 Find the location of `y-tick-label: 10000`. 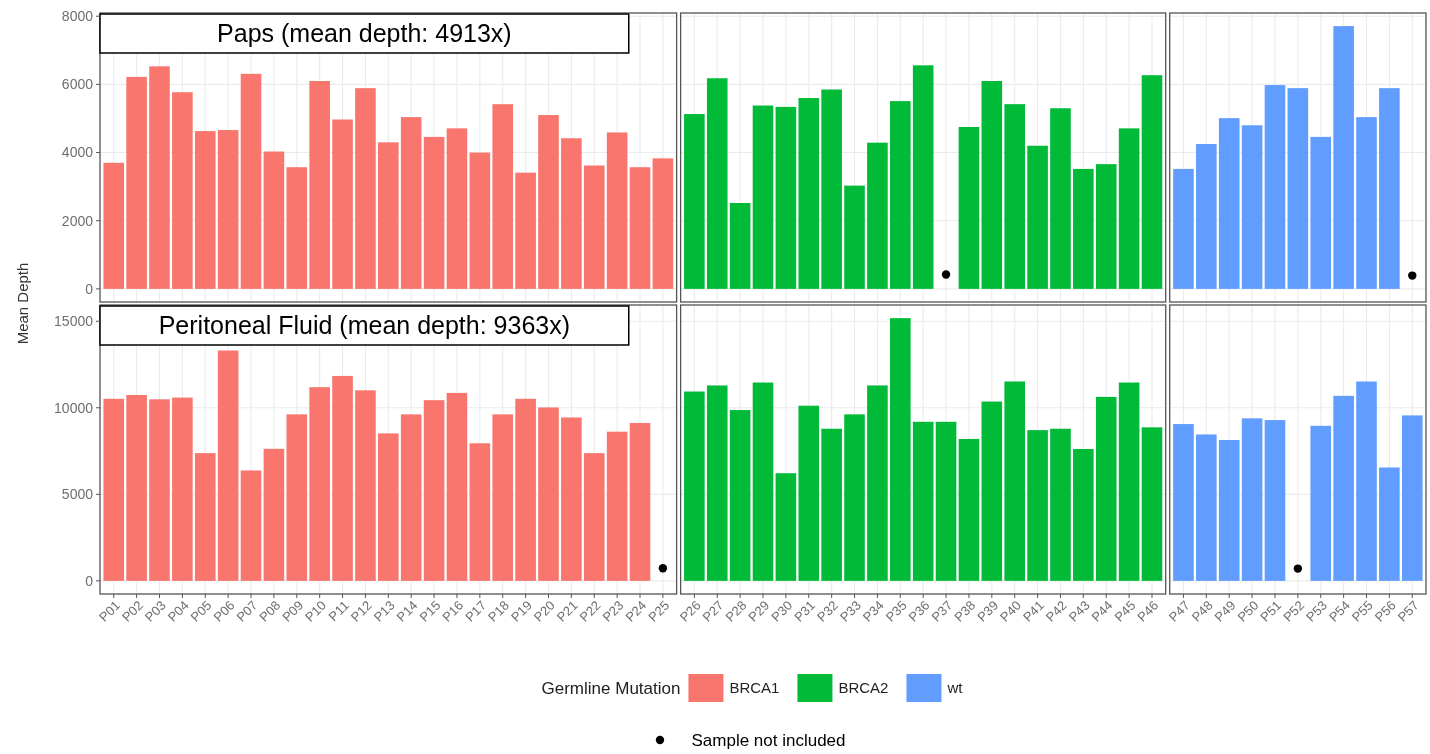

y-tick-label: 10000 is located at coordinates (74, 407).